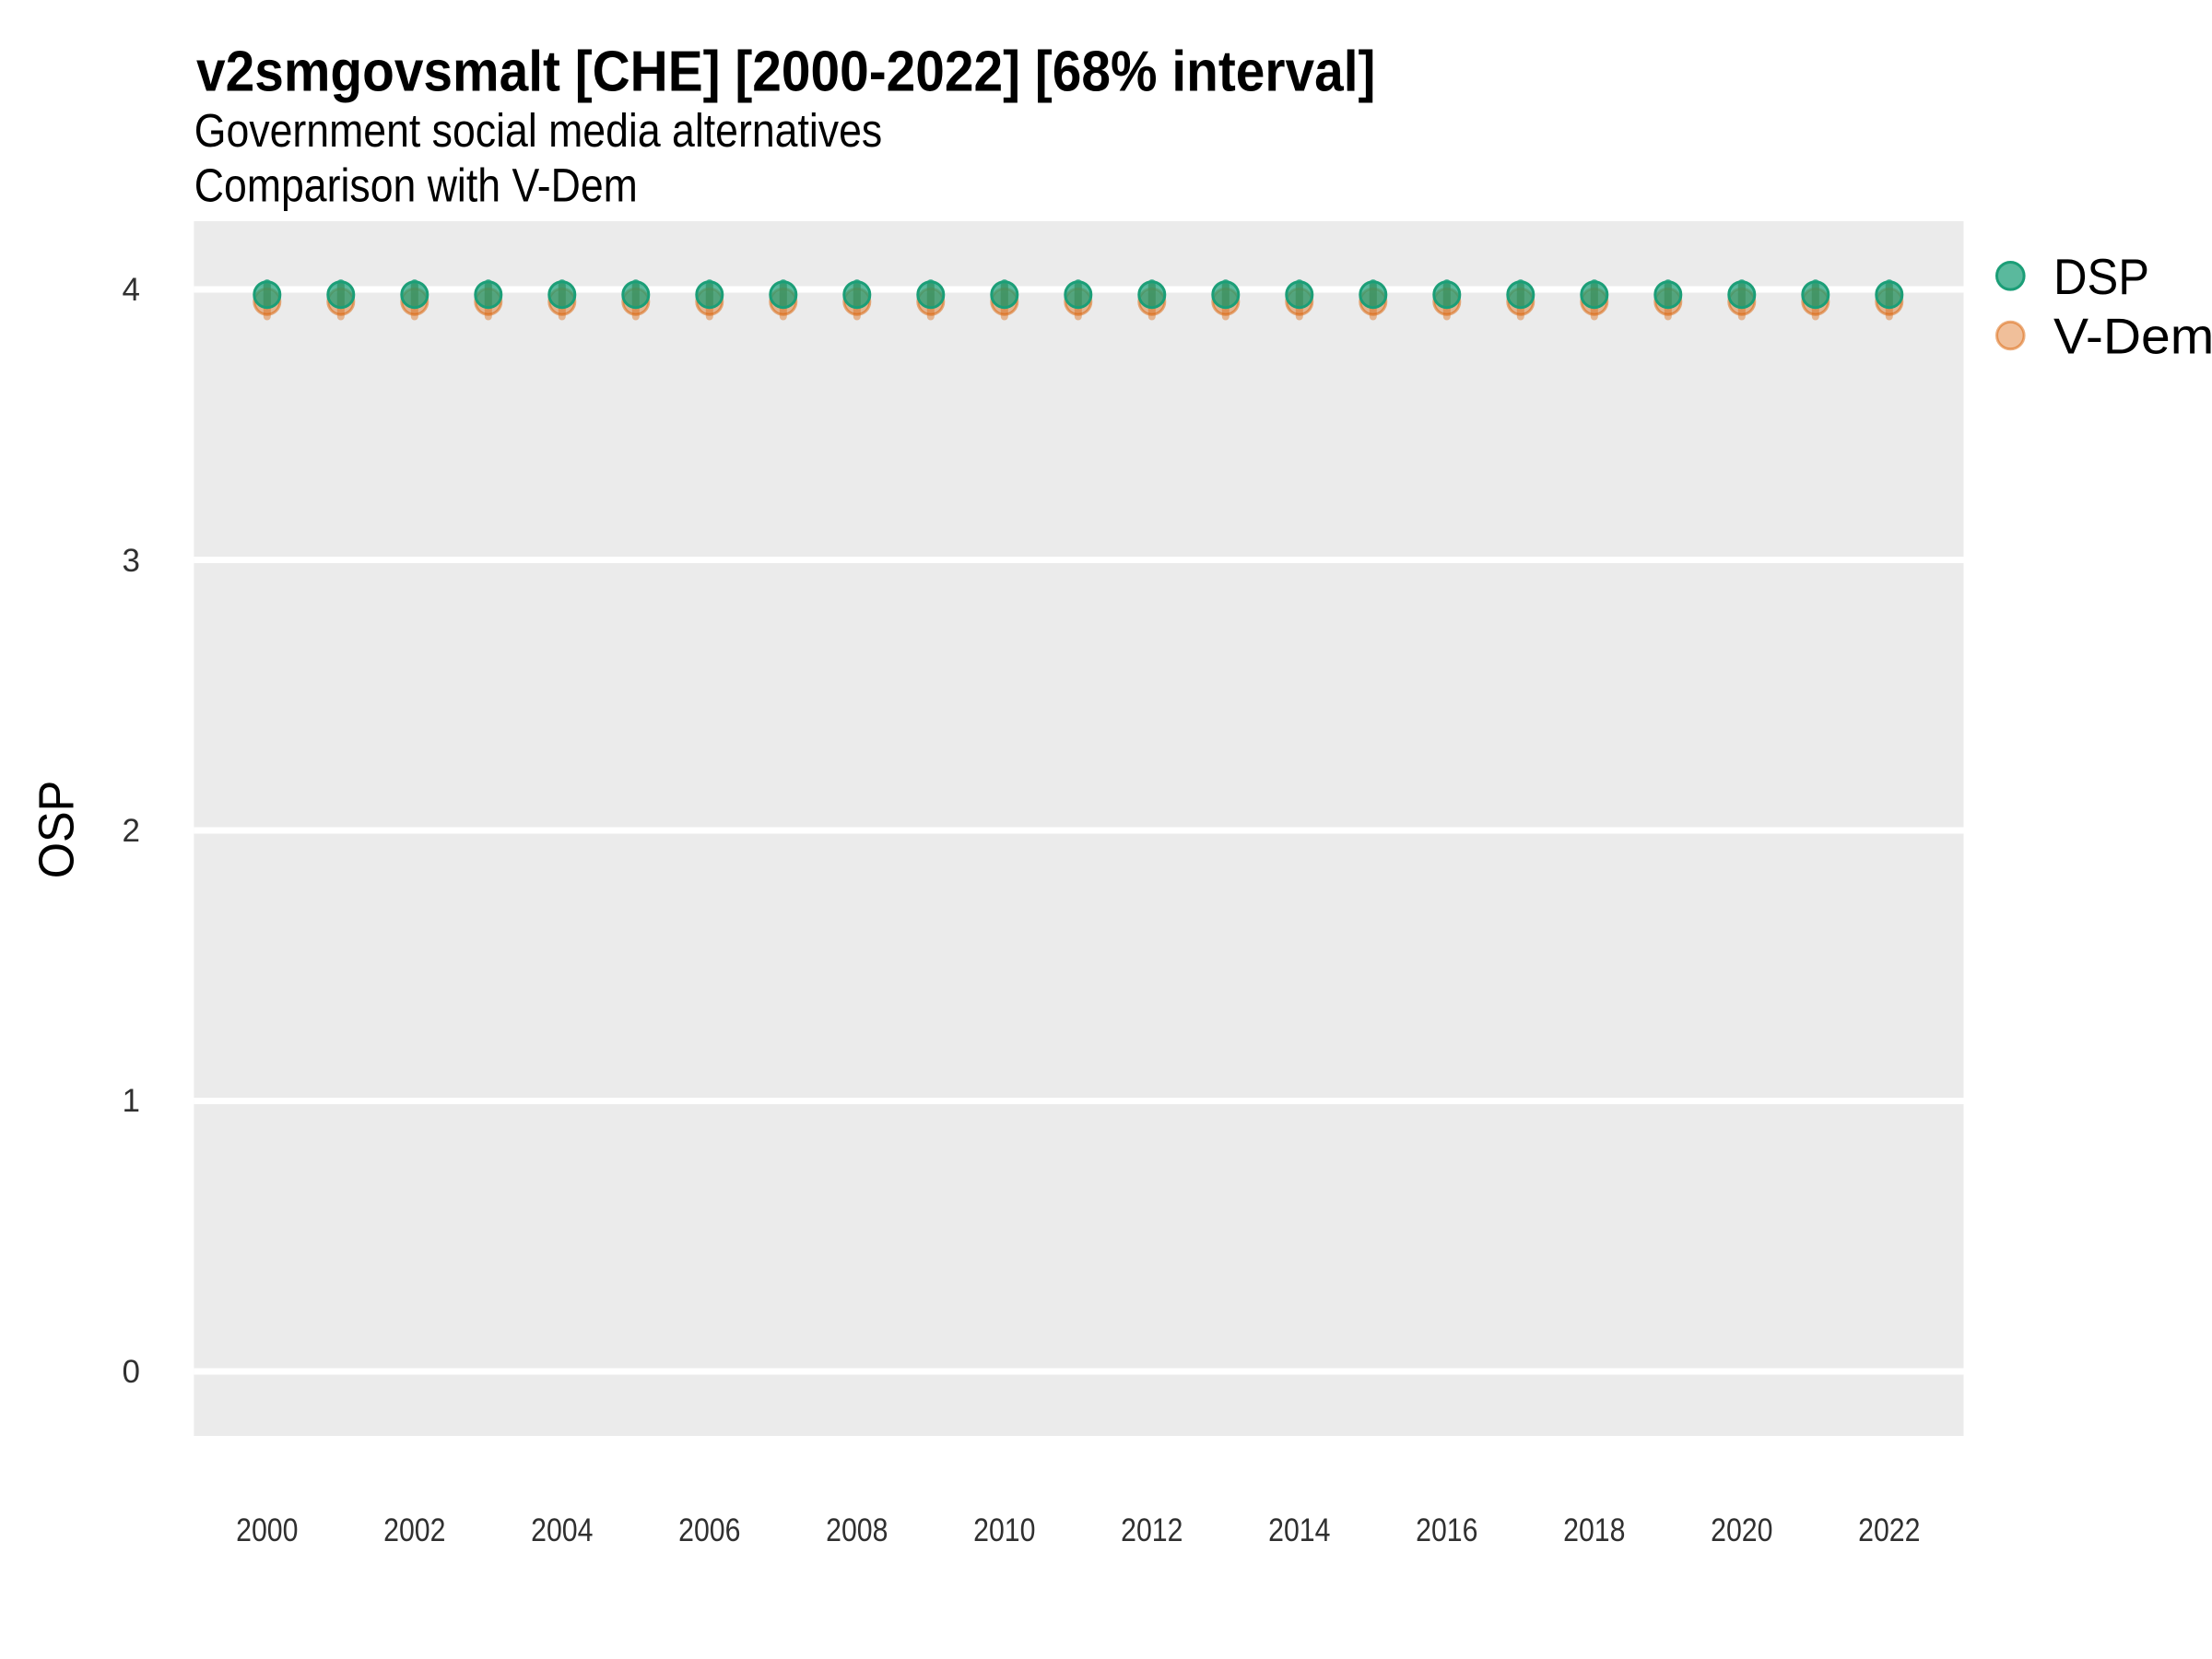 The height and width of the screenshot is (1659, 2212). Describe the element at coordinates (416, 186) in the screenshot. I see `svg-text: Comparison with V-Dem` at that location.